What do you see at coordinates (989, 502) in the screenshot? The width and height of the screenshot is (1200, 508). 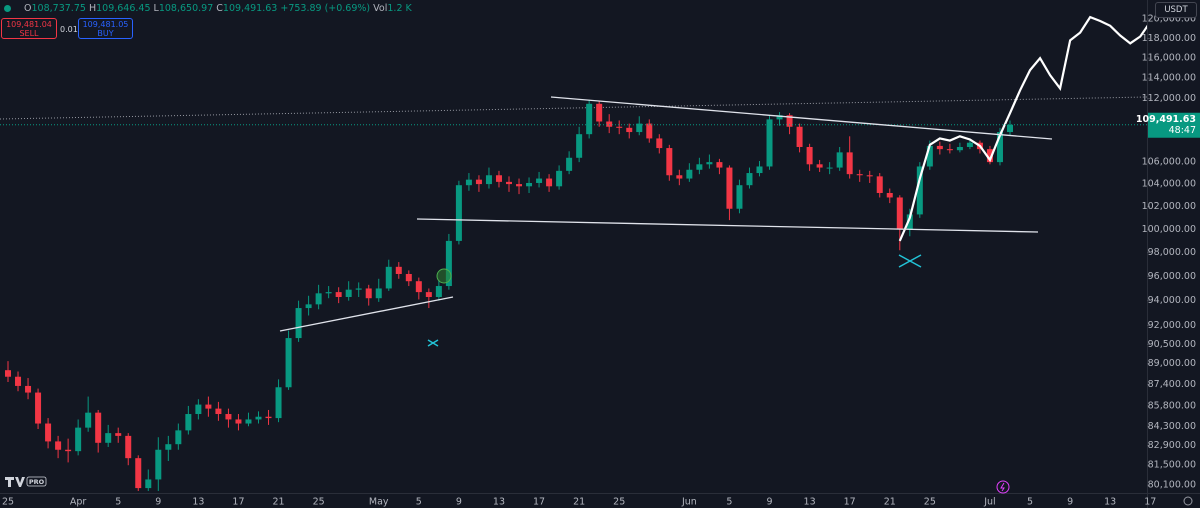 I see `x-tick-label: Jul` at bounding box center [989, 502].